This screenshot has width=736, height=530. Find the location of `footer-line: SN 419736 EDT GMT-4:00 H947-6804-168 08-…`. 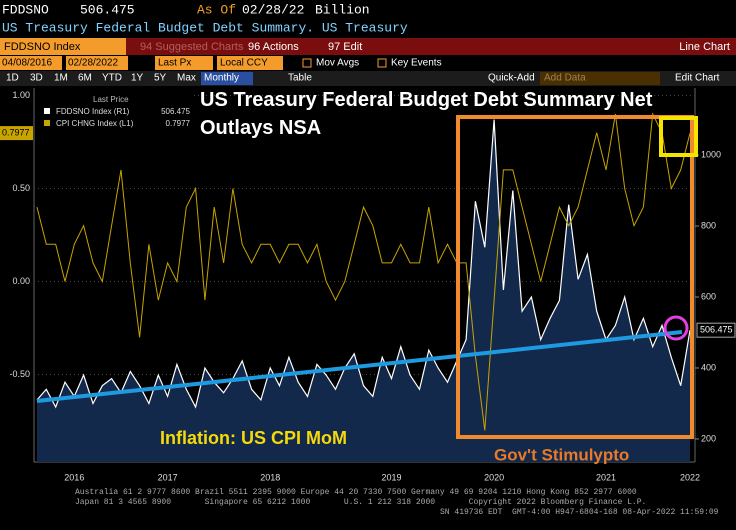

footer-line: SN 419736 EDT GMT-4:00 H947-6804-168 08-… is located at coordinates (579, 512).